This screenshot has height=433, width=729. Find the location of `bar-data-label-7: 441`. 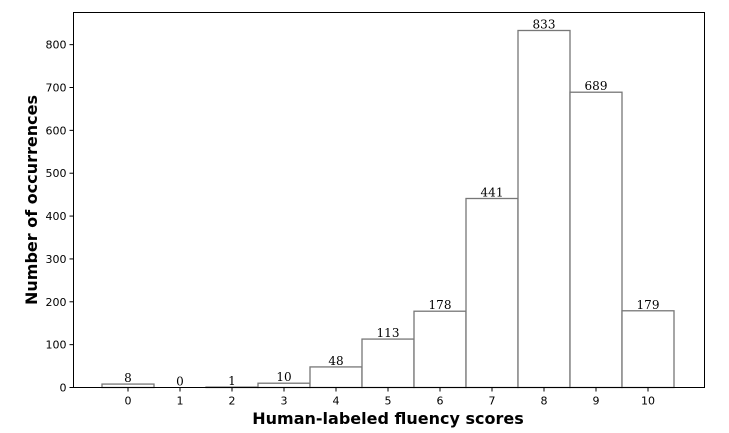

bar-data-label-7: 441 is located at coordinates (492, 193).